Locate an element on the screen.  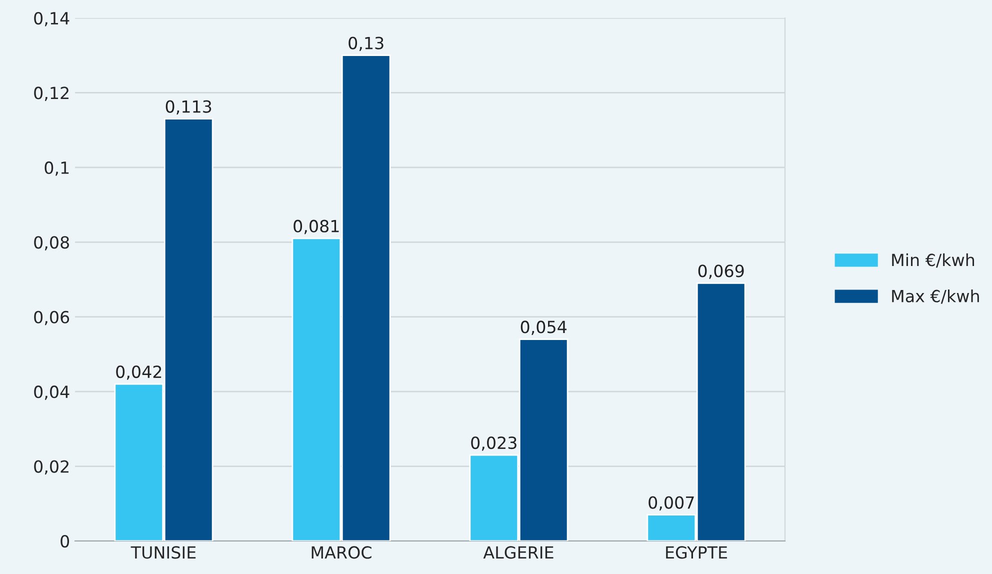
y-tick-label: 0,12 is located at coordinates (51, 93).